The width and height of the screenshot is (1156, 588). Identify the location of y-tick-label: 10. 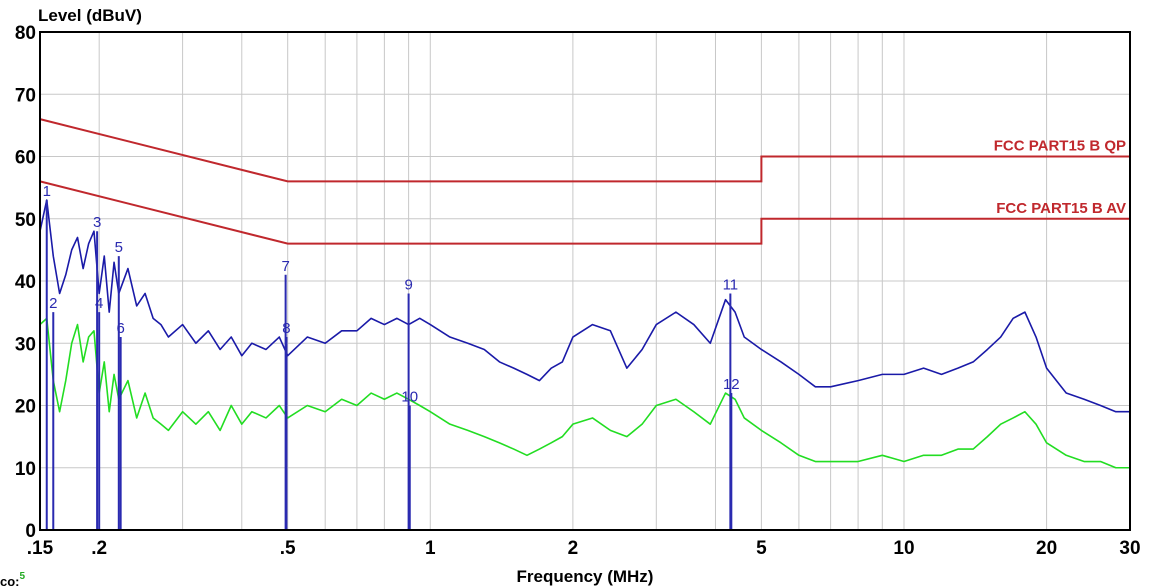
(25, 469).